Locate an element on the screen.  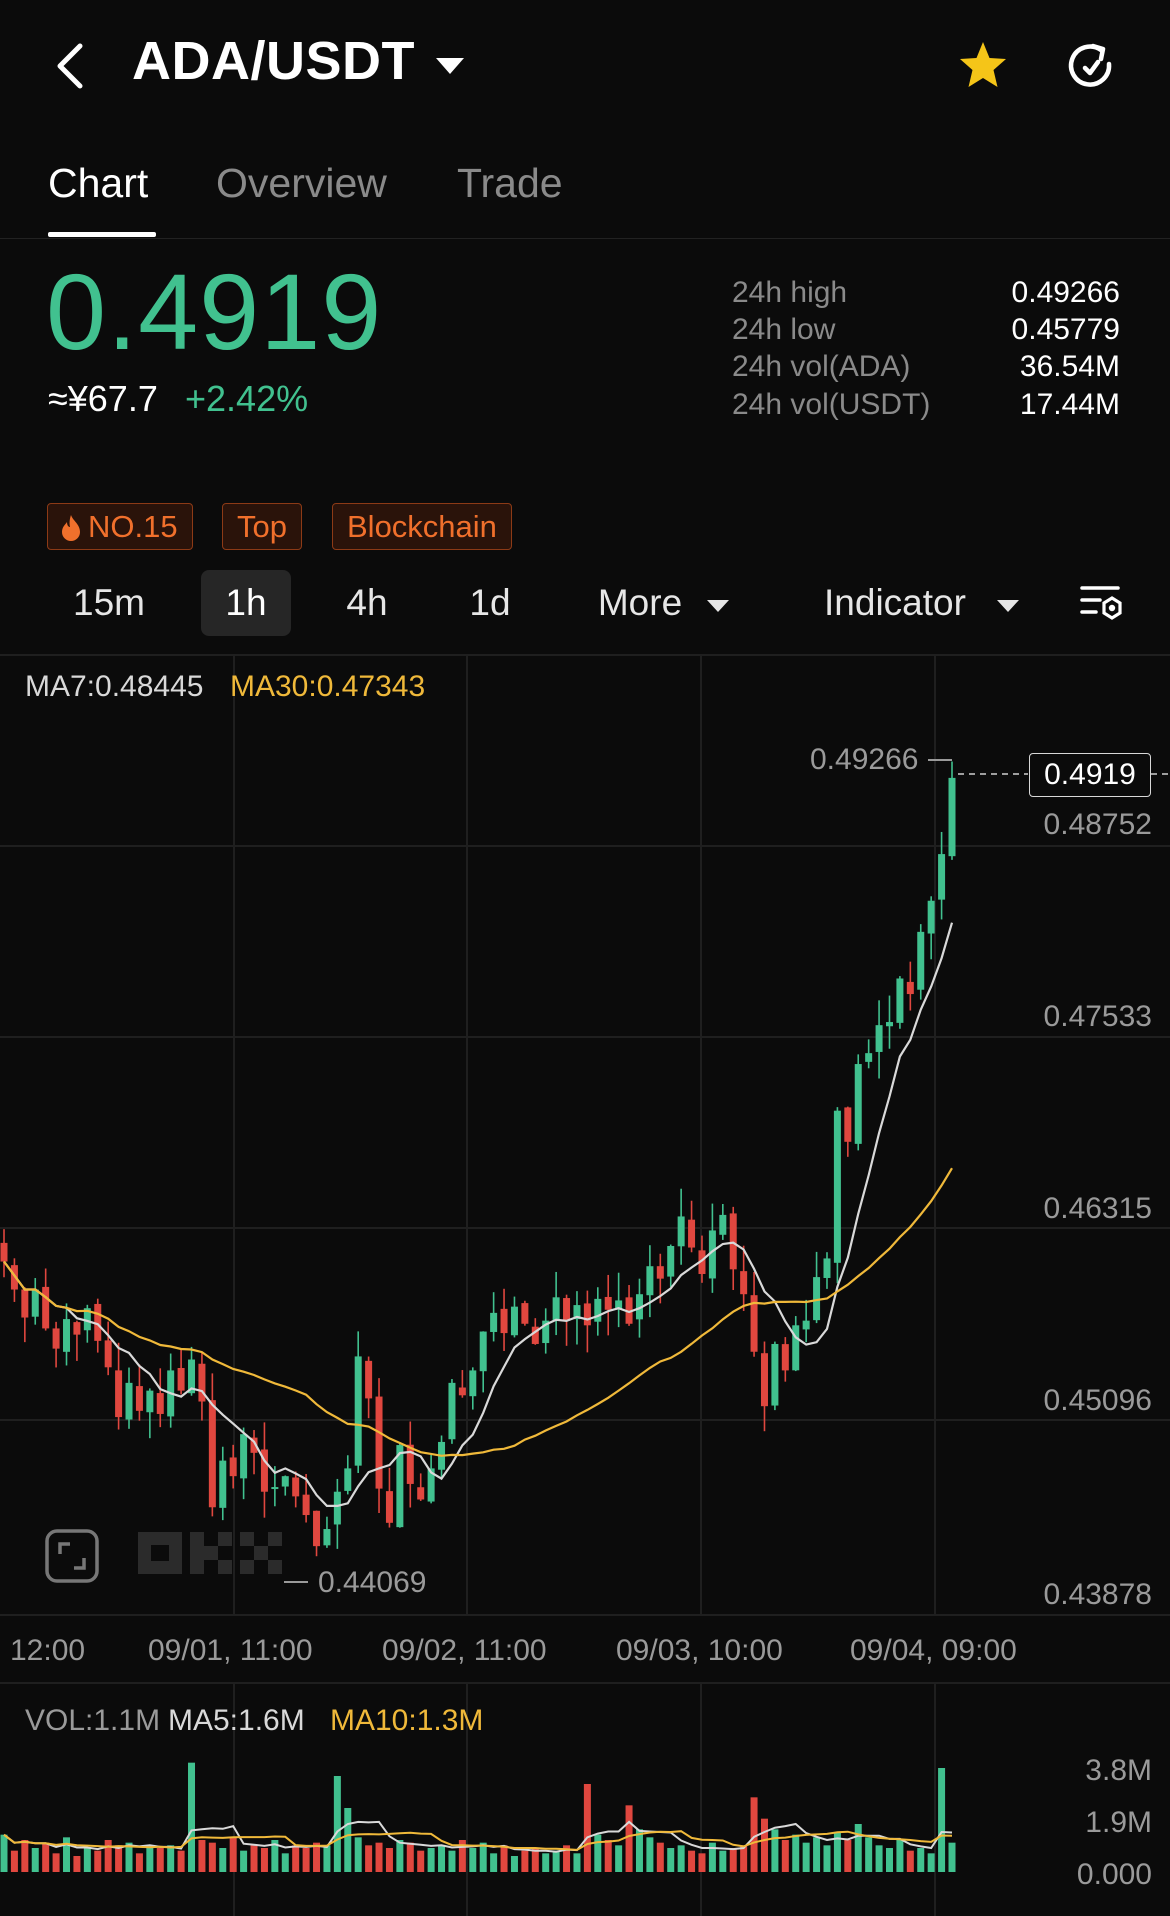
flame-icon is located at coordinates (71, 528).